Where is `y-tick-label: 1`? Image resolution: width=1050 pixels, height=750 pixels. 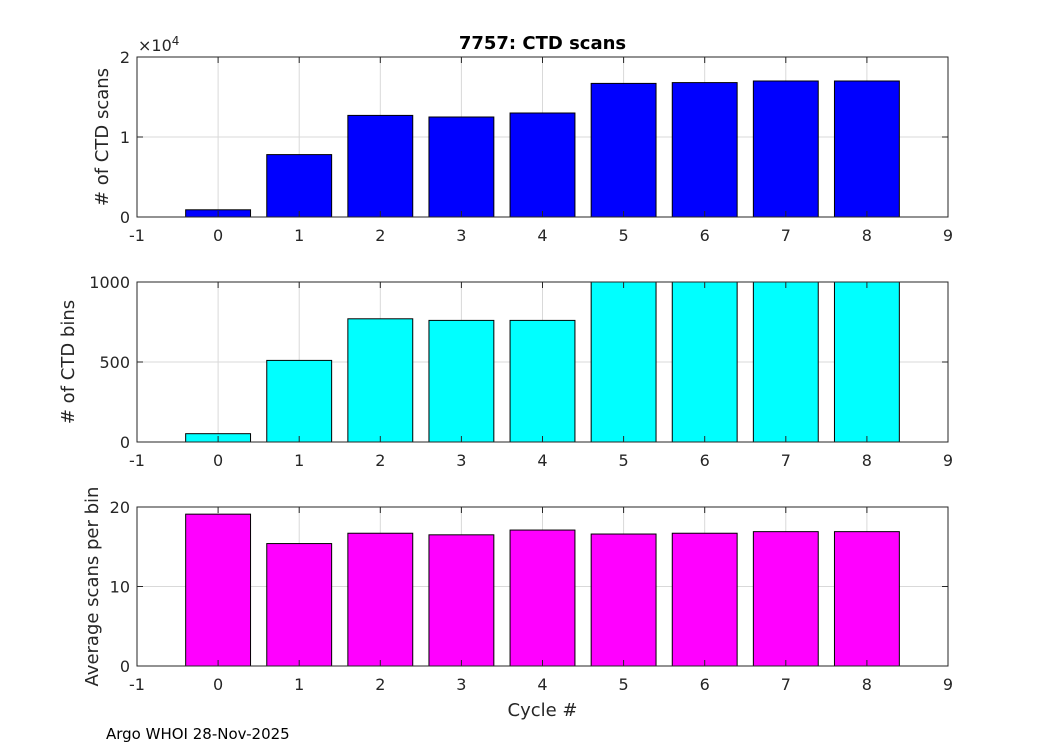 y-tick-label: 1 is located at coordinates (125, 137).